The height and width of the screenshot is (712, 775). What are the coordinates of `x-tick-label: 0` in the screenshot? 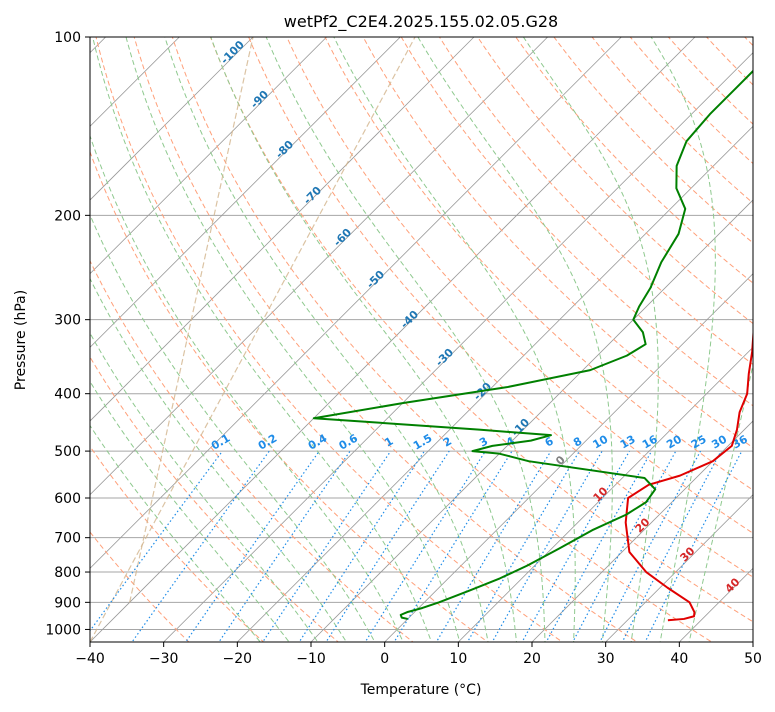 It's located at (384, 659).